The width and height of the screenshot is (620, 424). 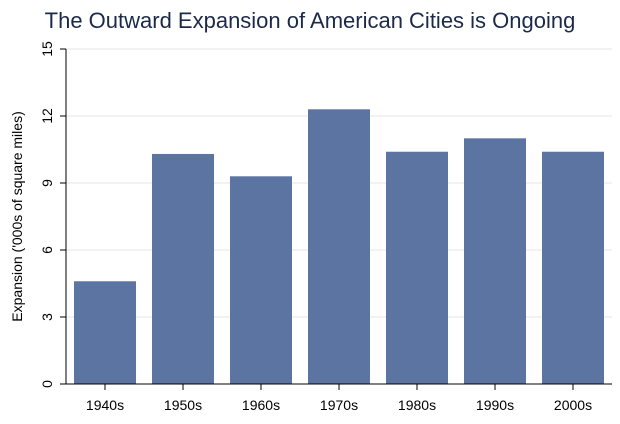 What do you see at coordinates (47, 317) in the screenshot?
I see `y-tick-label: 3` at bounding box center [47, 317].